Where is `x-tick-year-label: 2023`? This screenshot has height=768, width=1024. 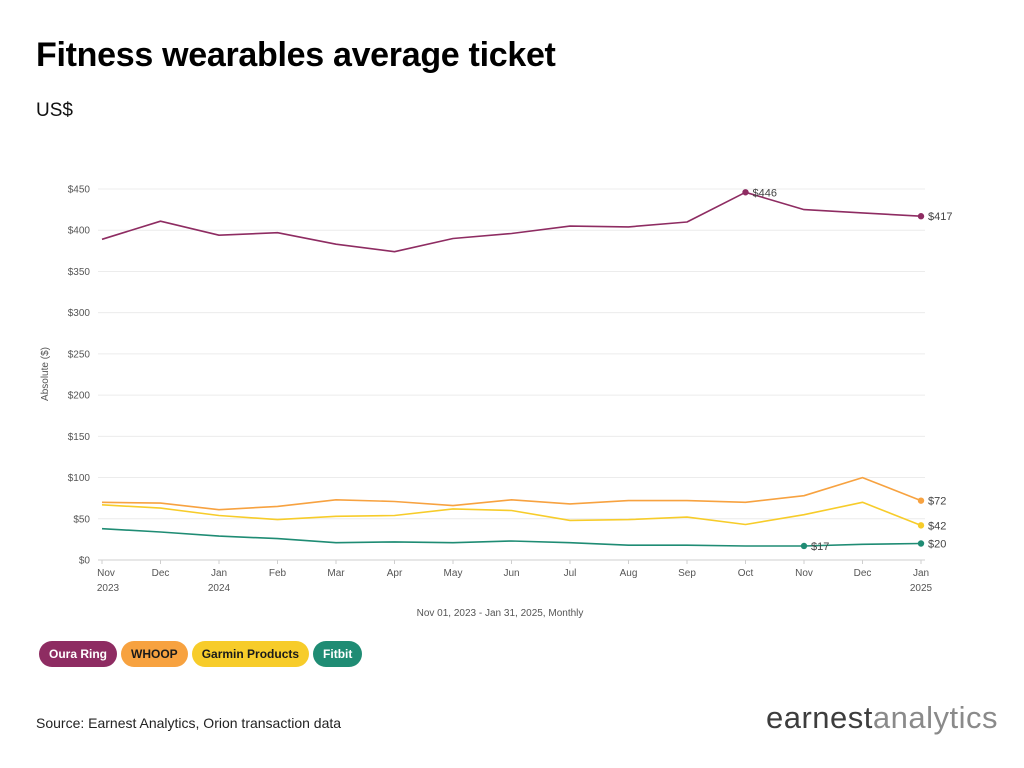 x-tick-year-label: 2023 is located at coordinates (108, 588).